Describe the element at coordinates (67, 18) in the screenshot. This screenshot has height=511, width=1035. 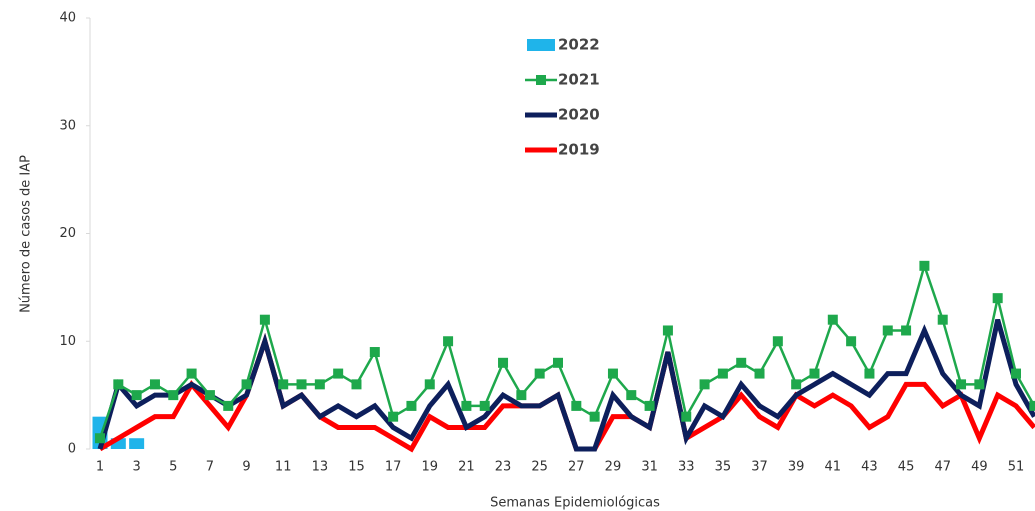
I see `y-tick-label: 40` at that location.